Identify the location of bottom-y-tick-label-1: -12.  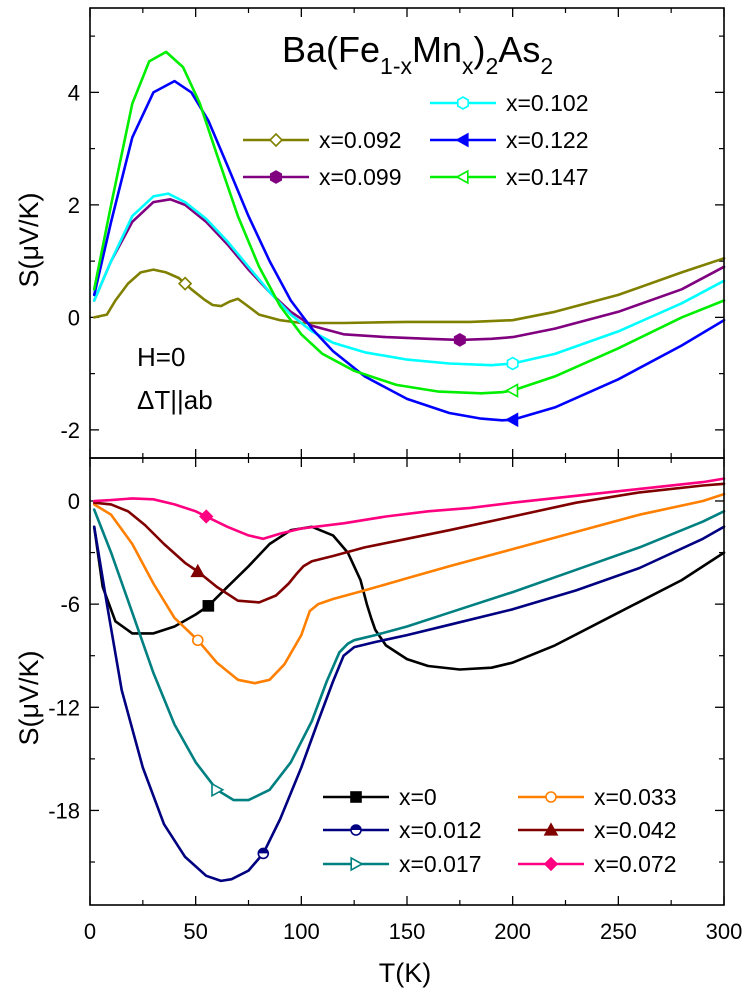
(64, 707).